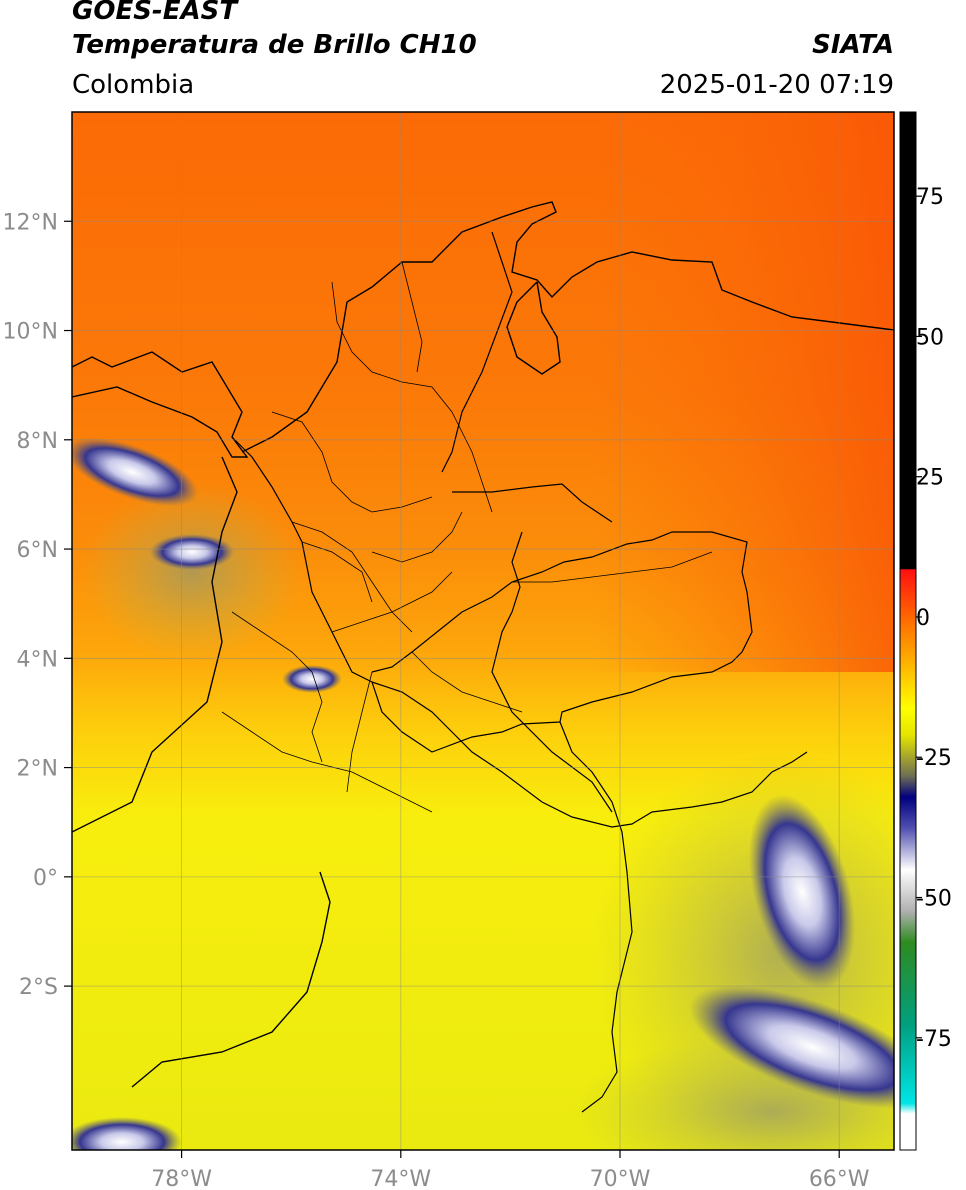  I want to click on colorbar-tick-label: 75, so click(930, 197).